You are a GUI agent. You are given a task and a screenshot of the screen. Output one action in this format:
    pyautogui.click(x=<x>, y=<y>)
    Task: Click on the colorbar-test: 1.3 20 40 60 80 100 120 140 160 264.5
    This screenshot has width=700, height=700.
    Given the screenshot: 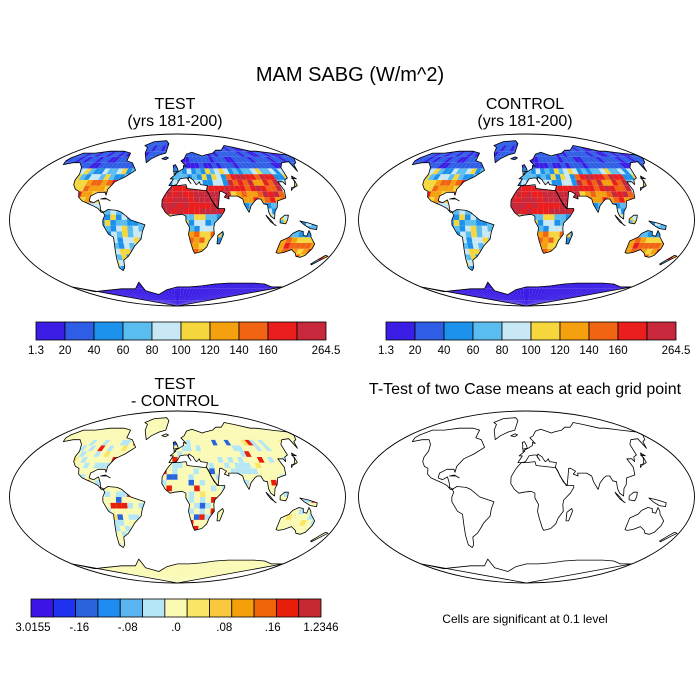 What is the action you would take?
    pyautogui.click(x=184, y=339)
    